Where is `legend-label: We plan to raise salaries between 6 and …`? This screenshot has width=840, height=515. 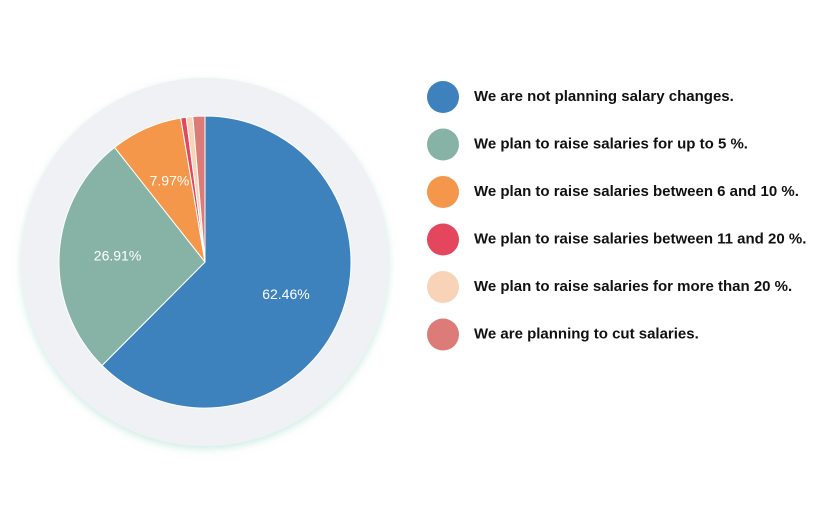 legend-label: We plan to raise salaries between 6 and … is located at coordinates (636, 191).